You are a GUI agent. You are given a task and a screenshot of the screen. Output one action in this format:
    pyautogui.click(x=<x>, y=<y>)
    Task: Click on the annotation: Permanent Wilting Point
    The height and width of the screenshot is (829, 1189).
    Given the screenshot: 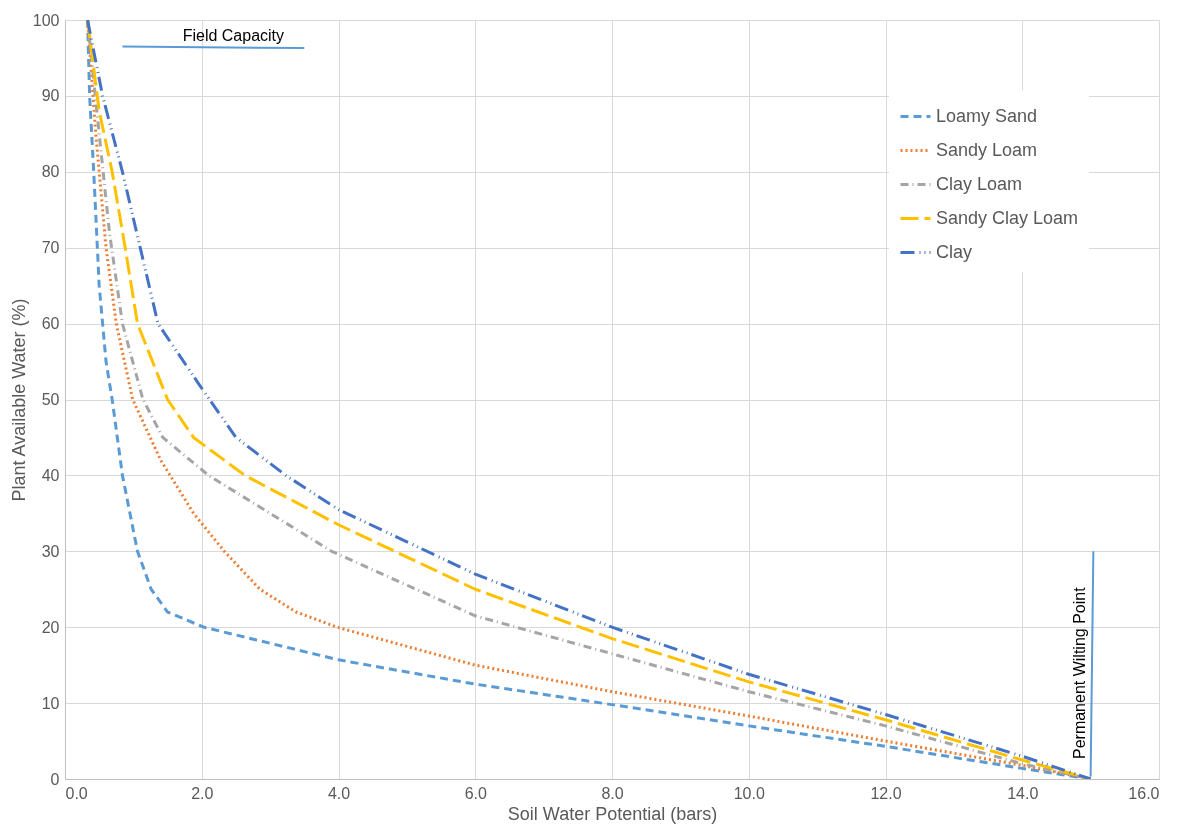 What is the action you would take?
    pyautogui.click(x=1079, y=673)
    